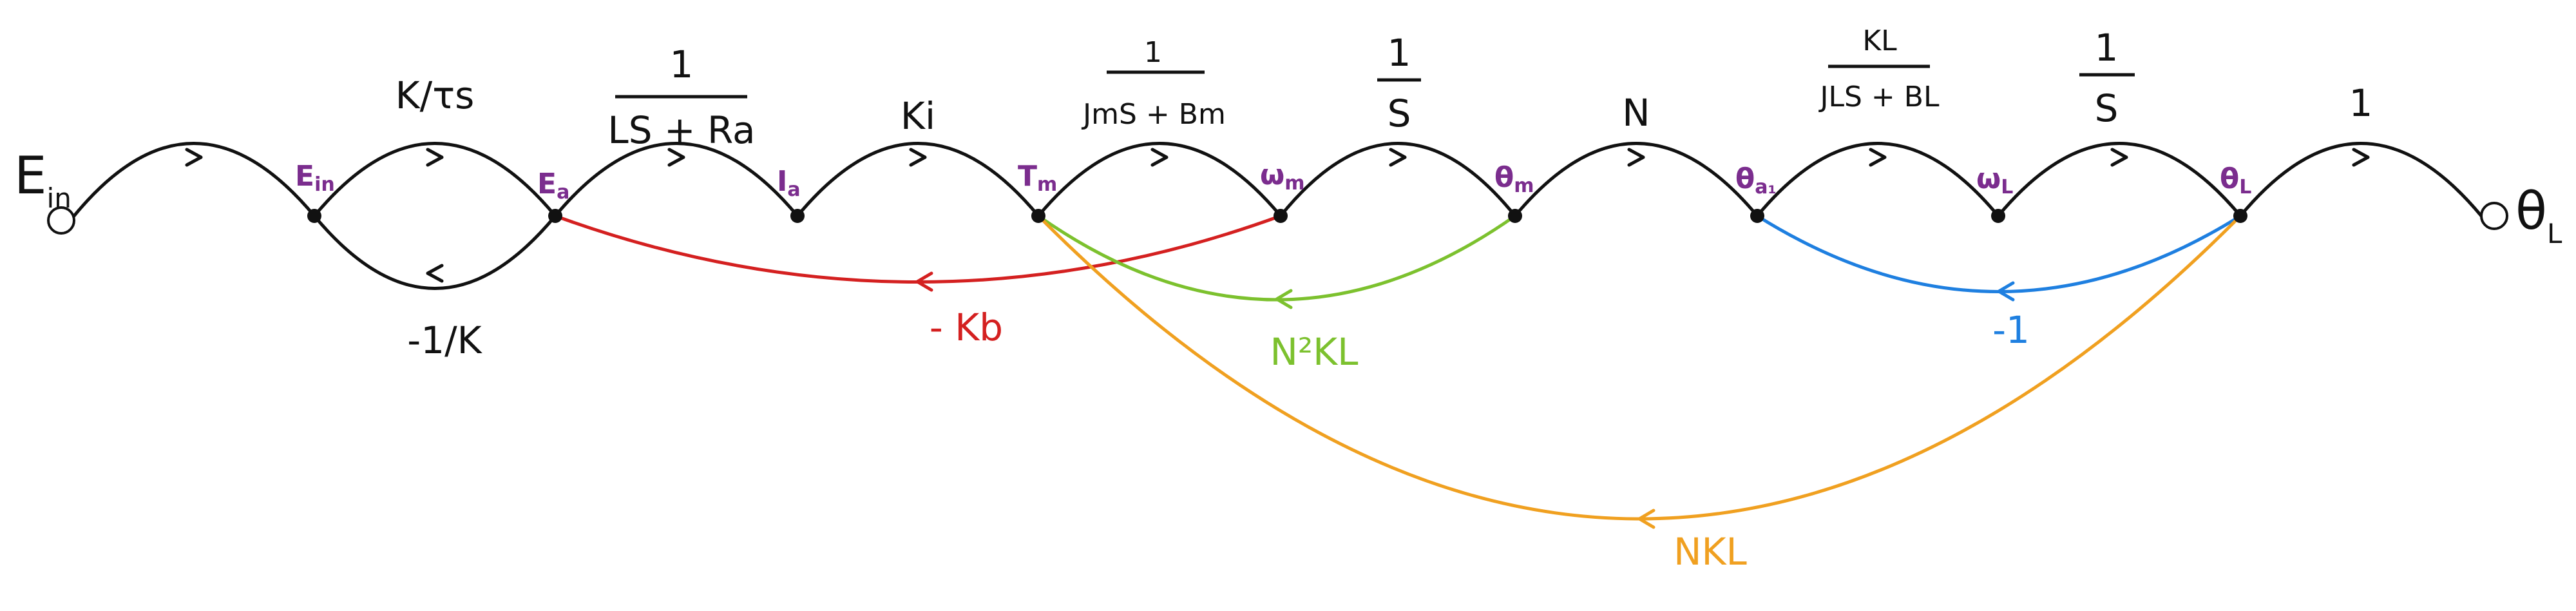 The width and height of the screenshot is (2576, 611). What do you see at coordinates (1878, 157) in the screenshot?
I see `arrow-thetaa1-to-wl` at bounding box center [1878, 157].